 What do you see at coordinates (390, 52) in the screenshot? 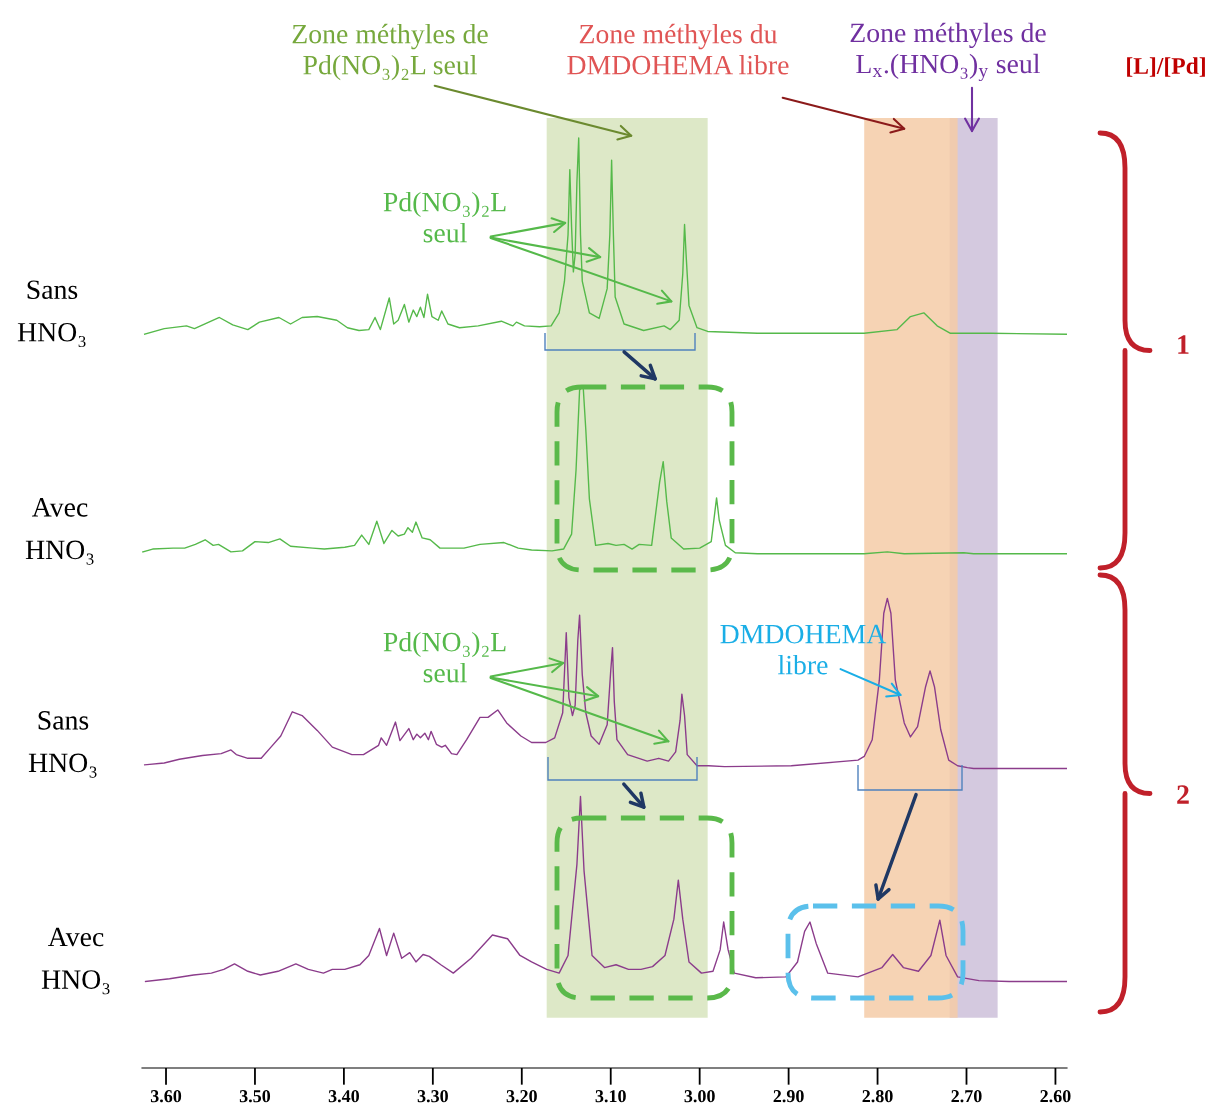
I see `text: Zone méthyles de Pd(NO₃)₂L seul` at bounding box center [390, 52].